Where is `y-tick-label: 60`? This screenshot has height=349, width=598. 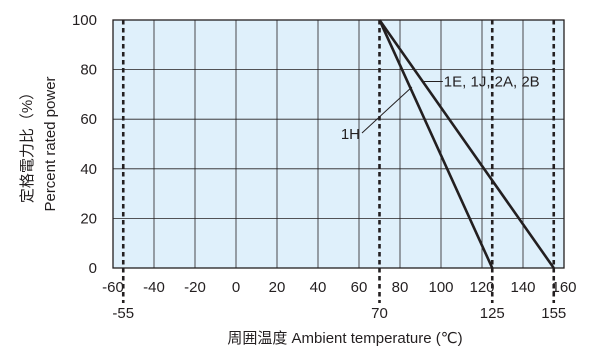
y-tick-label: 60 is located at coordinates (88, 119).